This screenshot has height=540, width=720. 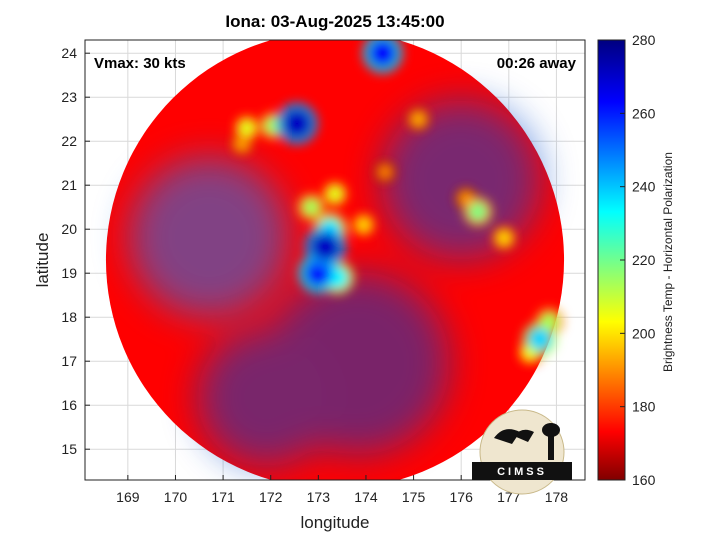 What do you see at coordinates (69, 361) in the screenshot?
I see `y-tick-label: 17` at bounding box center [69, 361].